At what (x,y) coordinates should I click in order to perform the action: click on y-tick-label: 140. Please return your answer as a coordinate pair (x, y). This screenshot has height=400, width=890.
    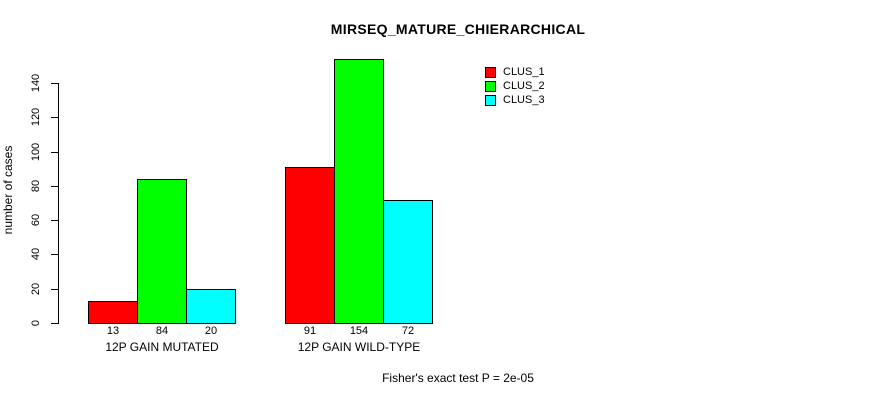
    Looking at the image, I should click on (36, 83).